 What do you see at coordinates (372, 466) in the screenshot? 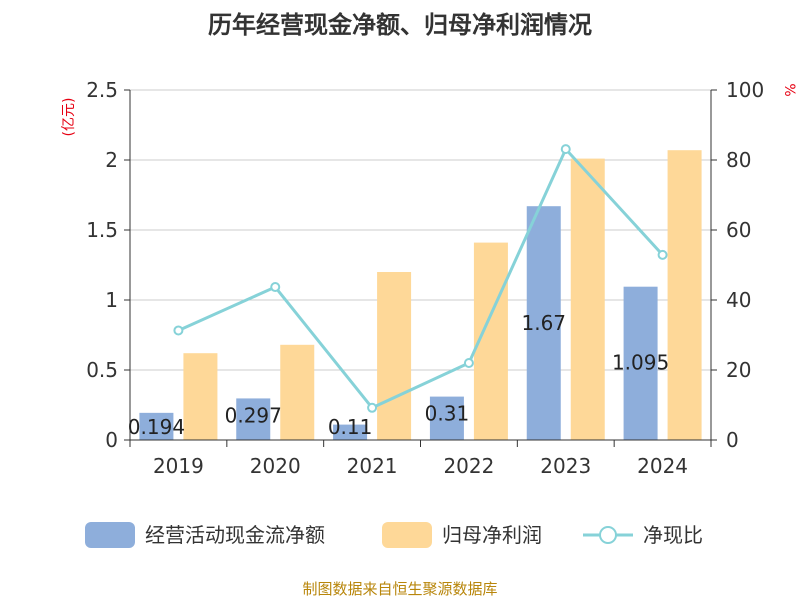
I see `x-tick-label: 2021` at bounding box center [372, 466].